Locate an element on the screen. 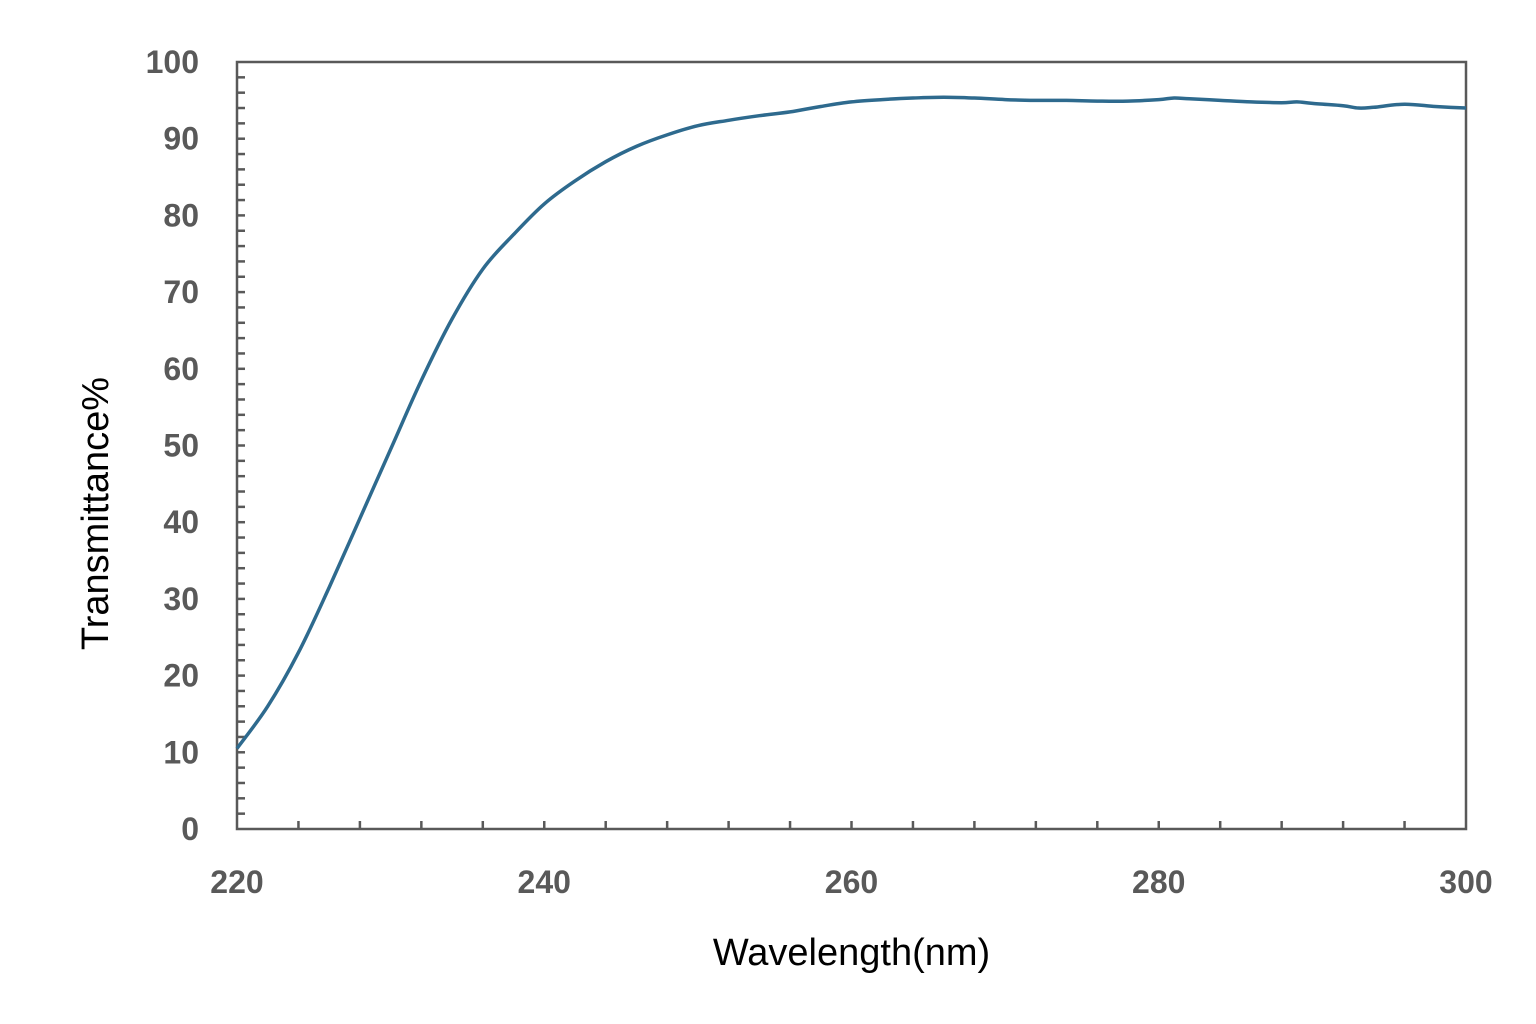  y-tick-label: 100 is located at coordinates (172, 62).